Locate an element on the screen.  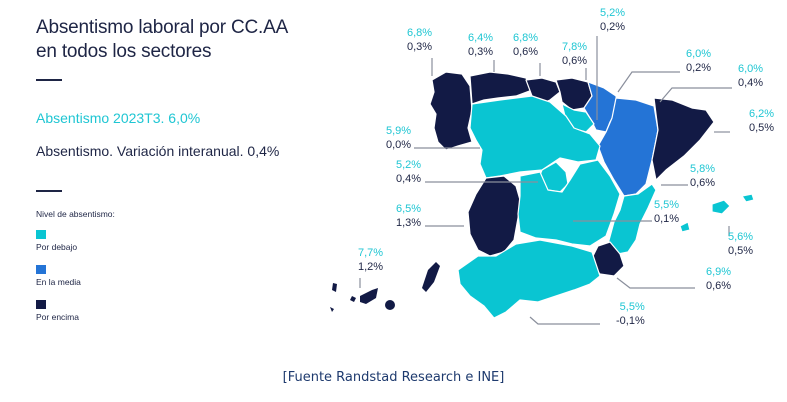
label-valencia: 5,8% 0,6% is located at coordinates (703, 176).